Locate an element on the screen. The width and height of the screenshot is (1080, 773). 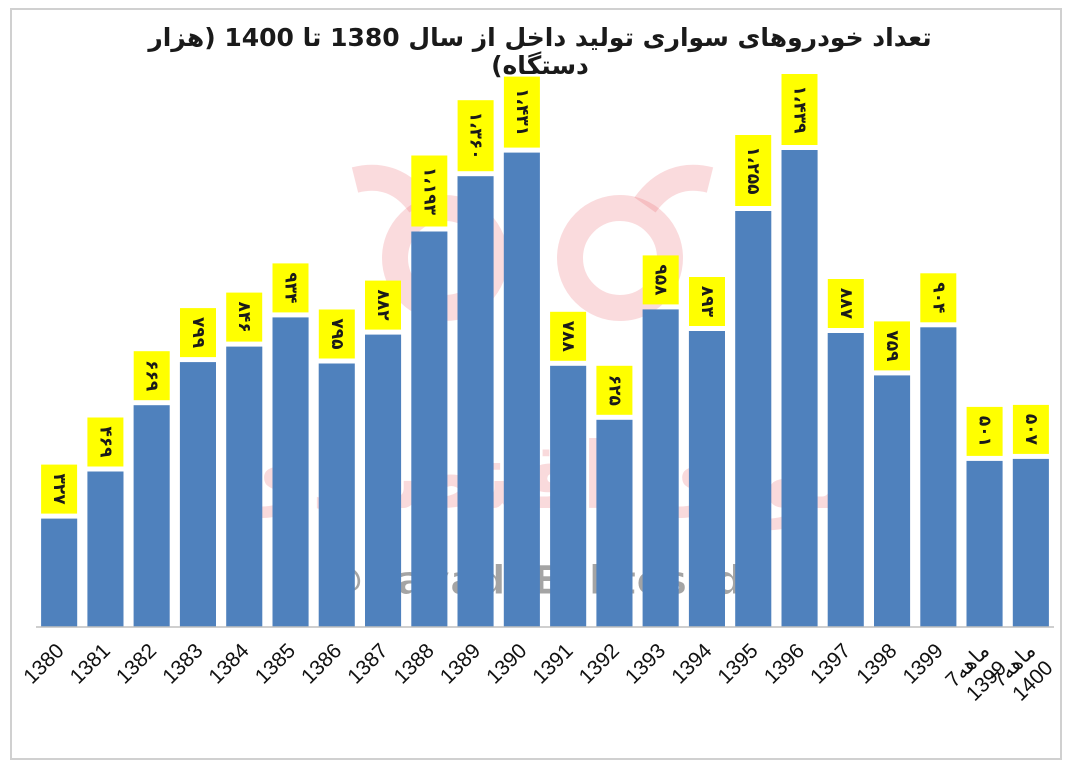
data-label-text: ۹۰۴ is located at coordinates (938, 297).